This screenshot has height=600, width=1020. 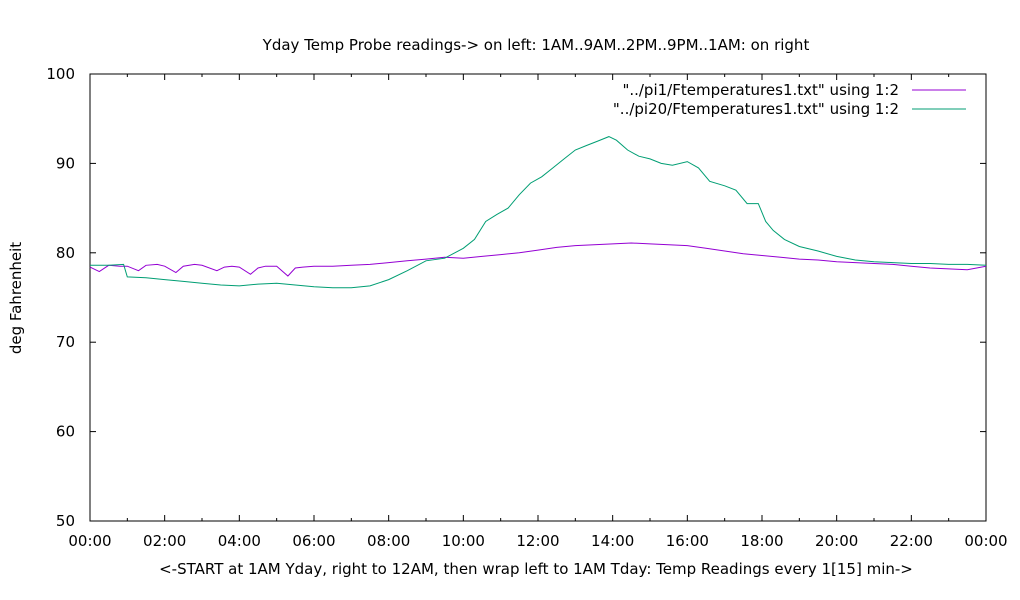 I want to click on y-tick-label: 80, so click(x=65, y=253).